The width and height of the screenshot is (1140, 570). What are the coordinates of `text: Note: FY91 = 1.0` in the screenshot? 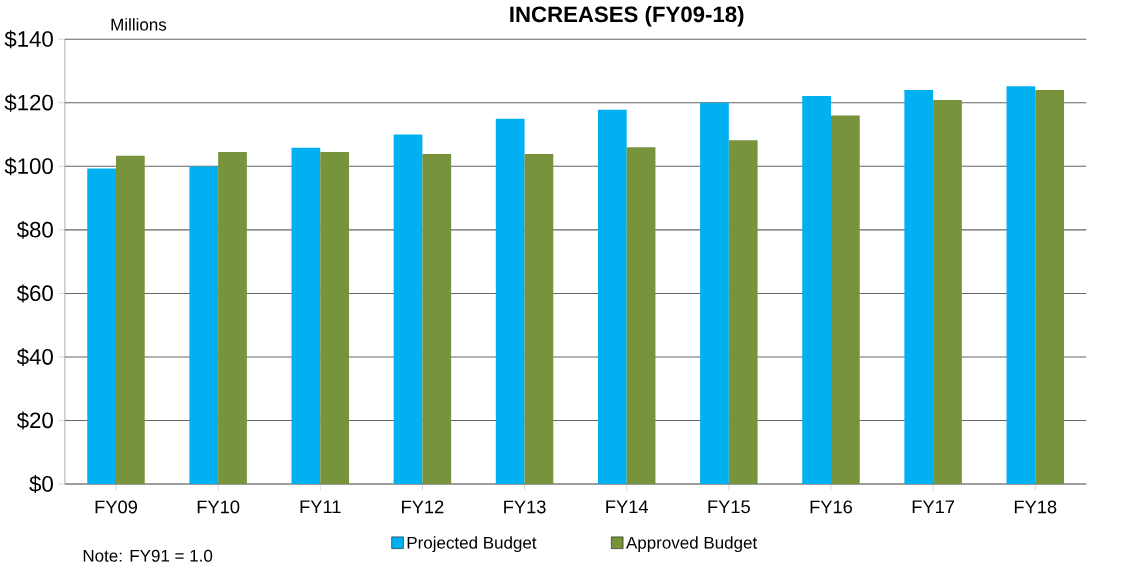 It's located at (148, 555).